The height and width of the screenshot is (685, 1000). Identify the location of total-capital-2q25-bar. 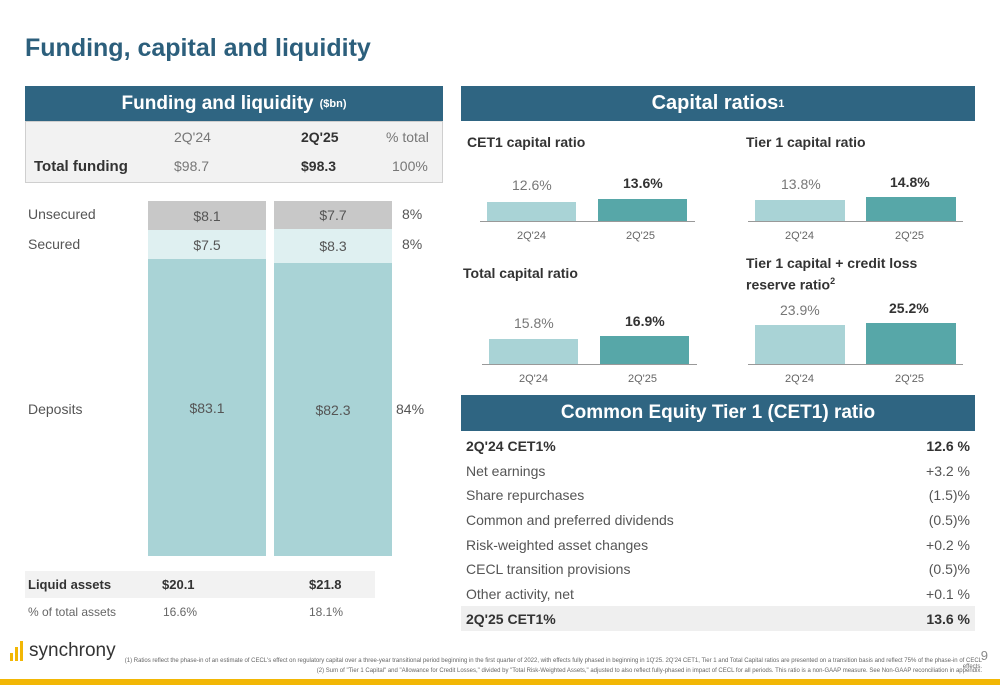
(644, 350).